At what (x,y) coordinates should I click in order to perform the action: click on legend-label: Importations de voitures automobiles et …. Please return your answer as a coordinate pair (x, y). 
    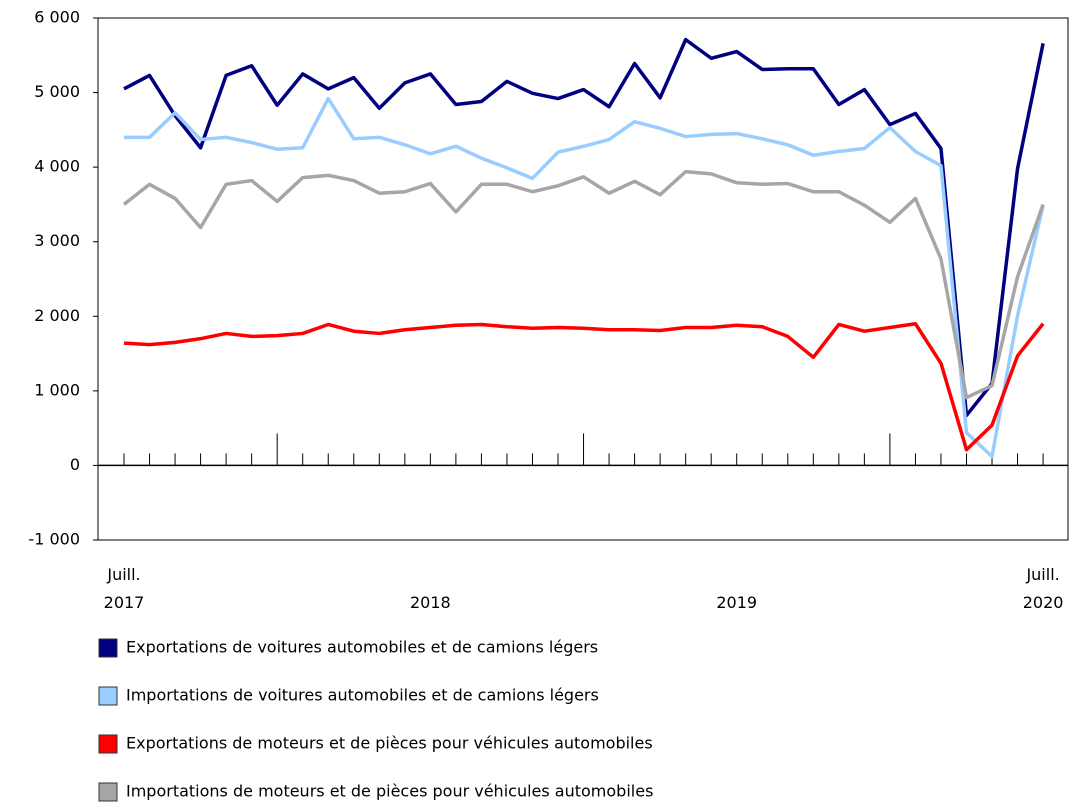
    Looking at the image, I should click on (362, 695).